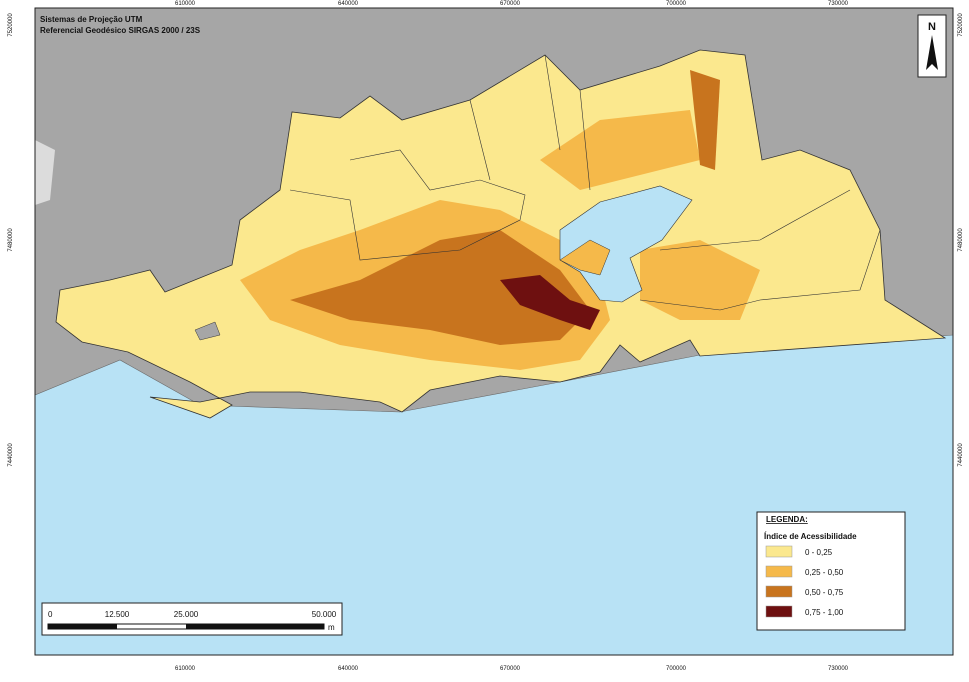 The width and height of the screenshot is (969, 682). I want to click on scale-bar-label: 25.000, so click(186, 614).